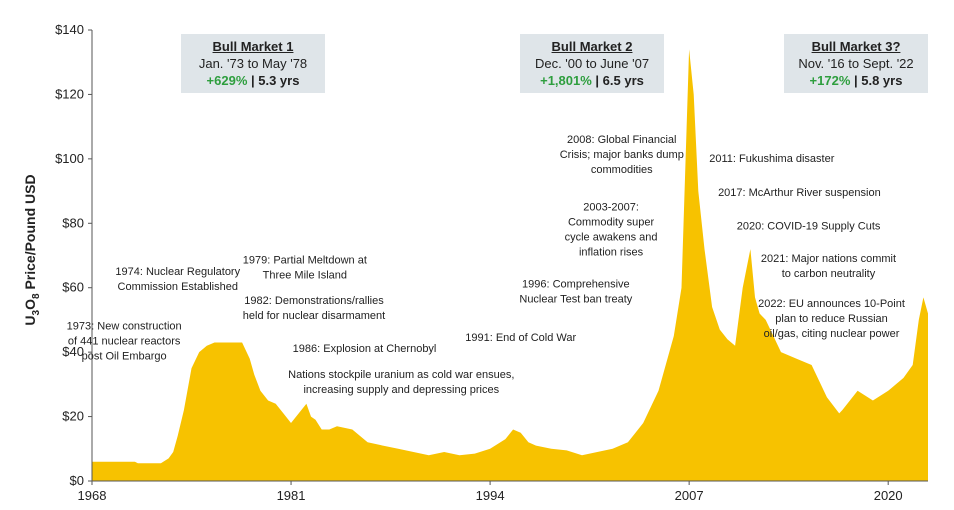 The image size is (954, 510). I want to click on bull-market-3-title: Bull Market 3?, so click(856, 46).